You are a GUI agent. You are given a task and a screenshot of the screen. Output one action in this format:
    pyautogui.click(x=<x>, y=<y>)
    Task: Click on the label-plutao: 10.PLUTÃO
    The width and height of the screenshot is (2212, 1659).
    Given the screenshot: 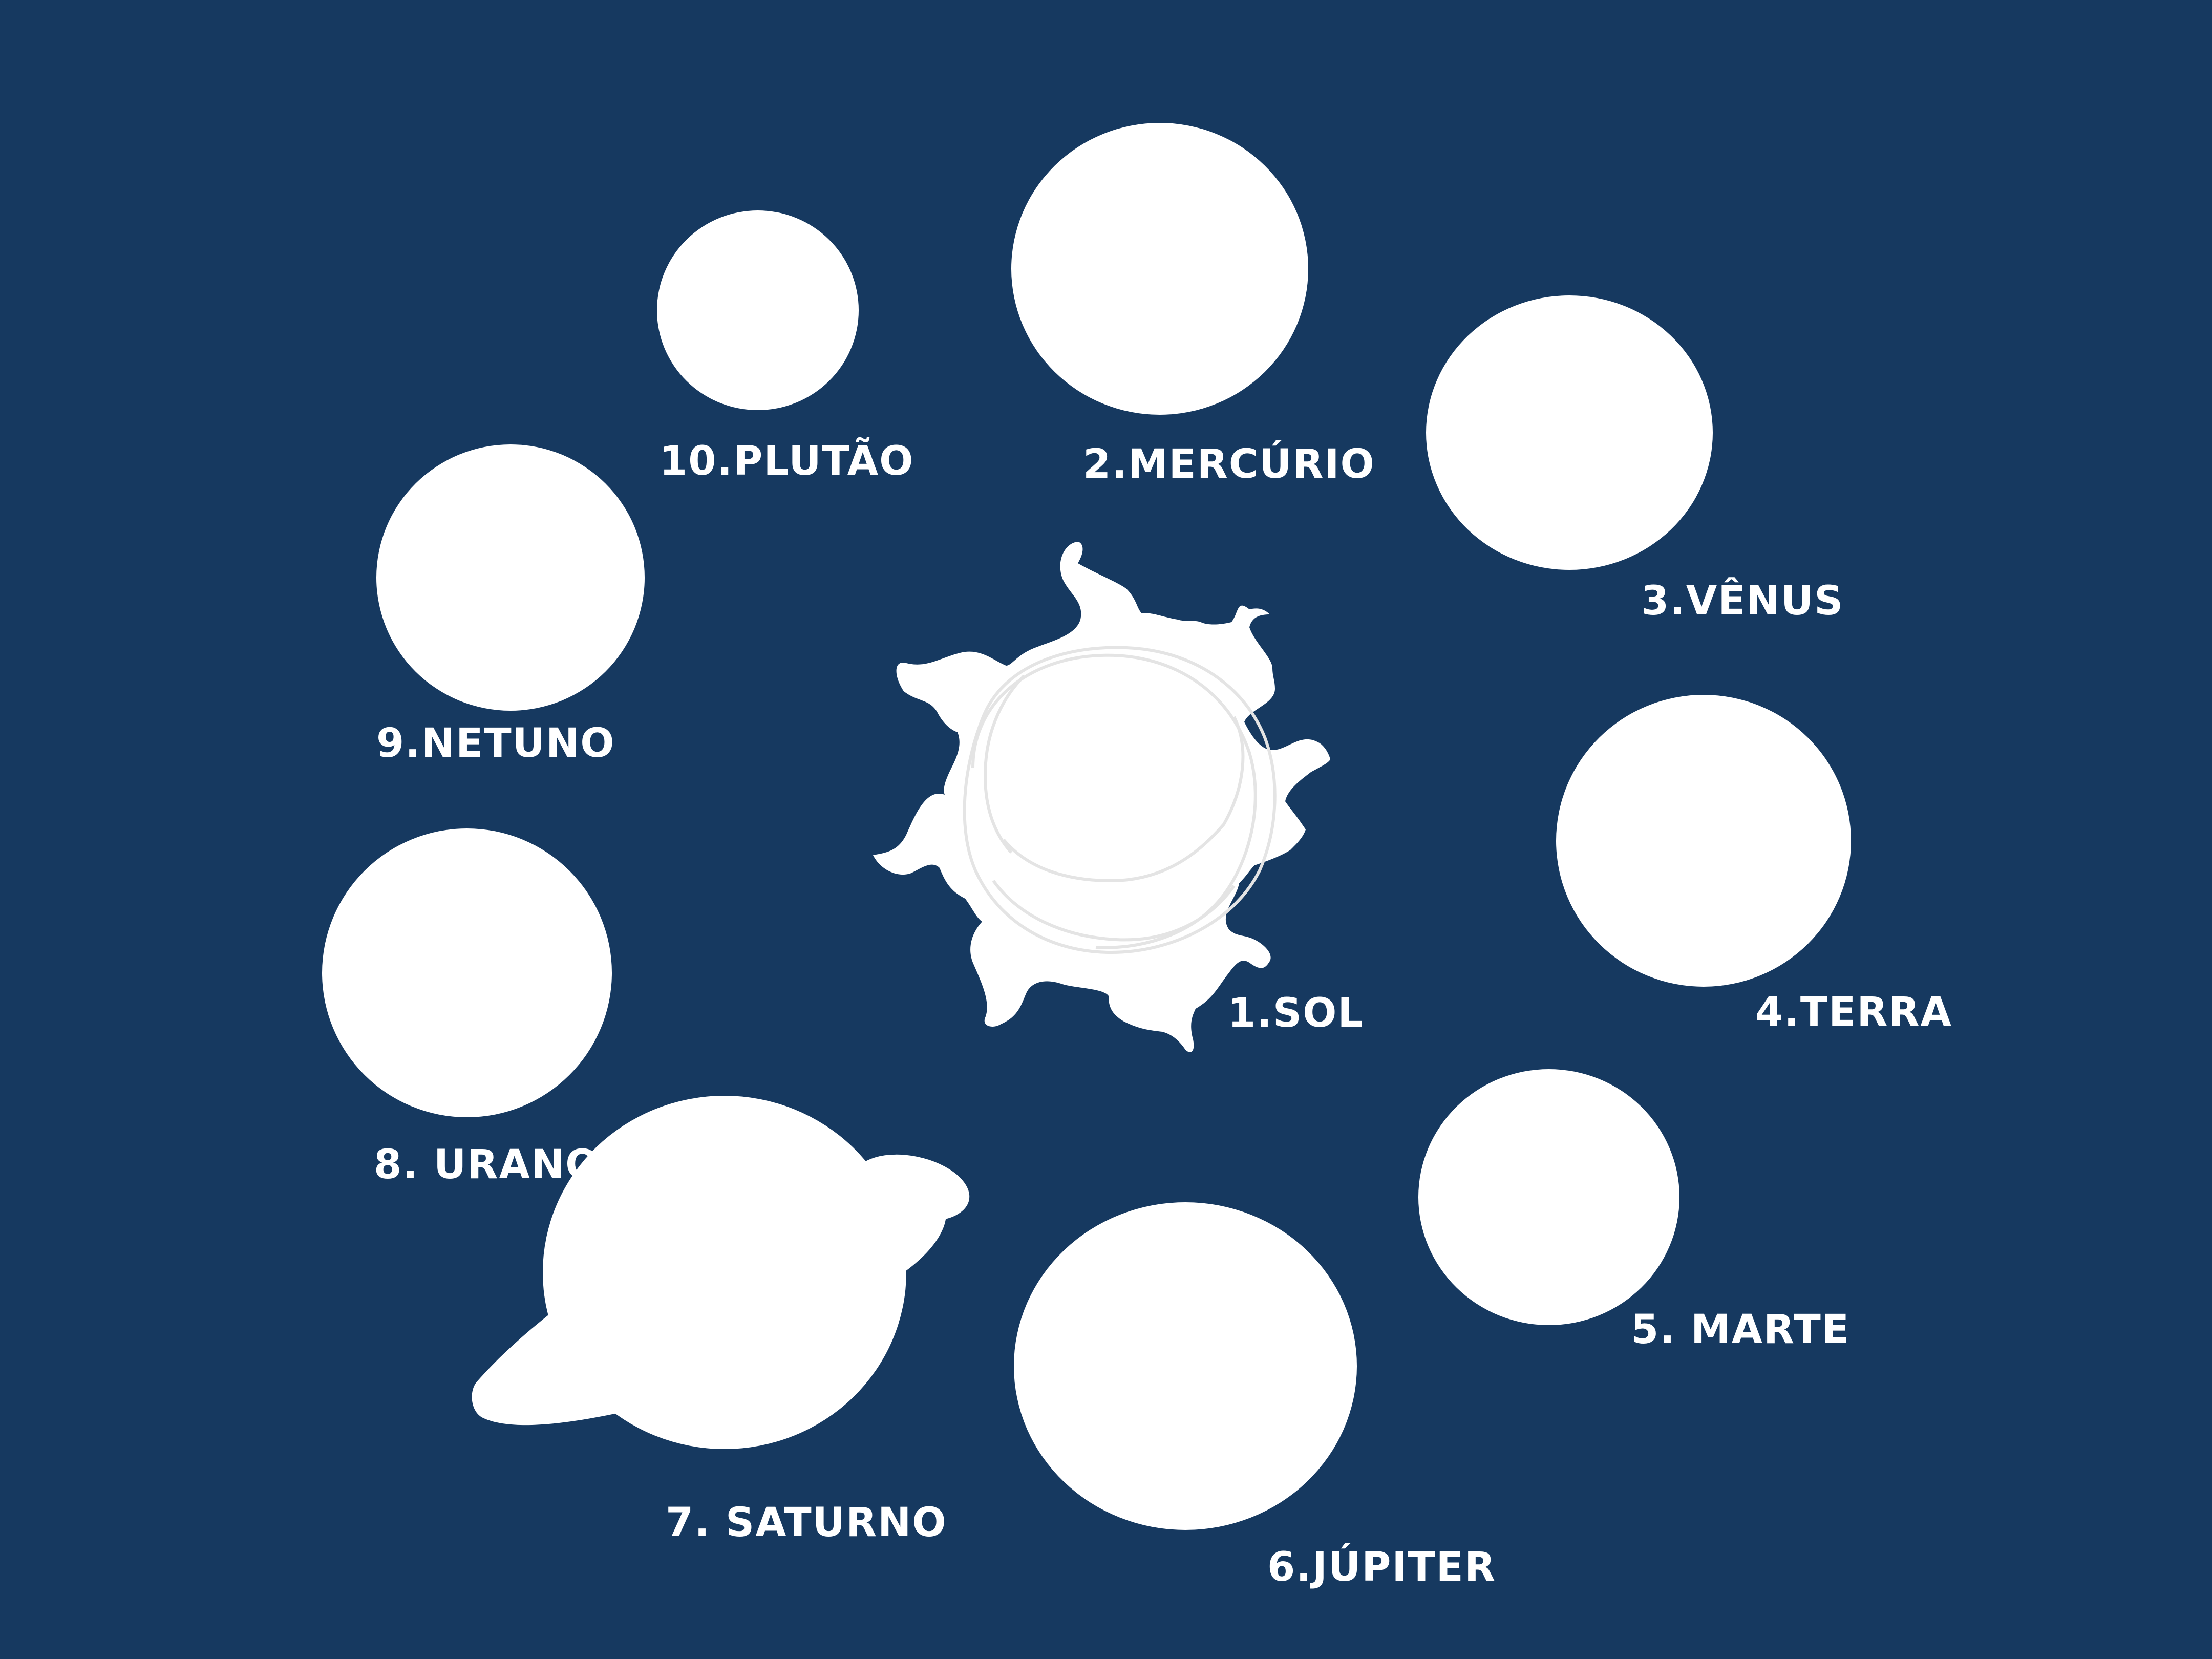 What is the action you would take?
    pyautogui.click(x=787, y=461)
    